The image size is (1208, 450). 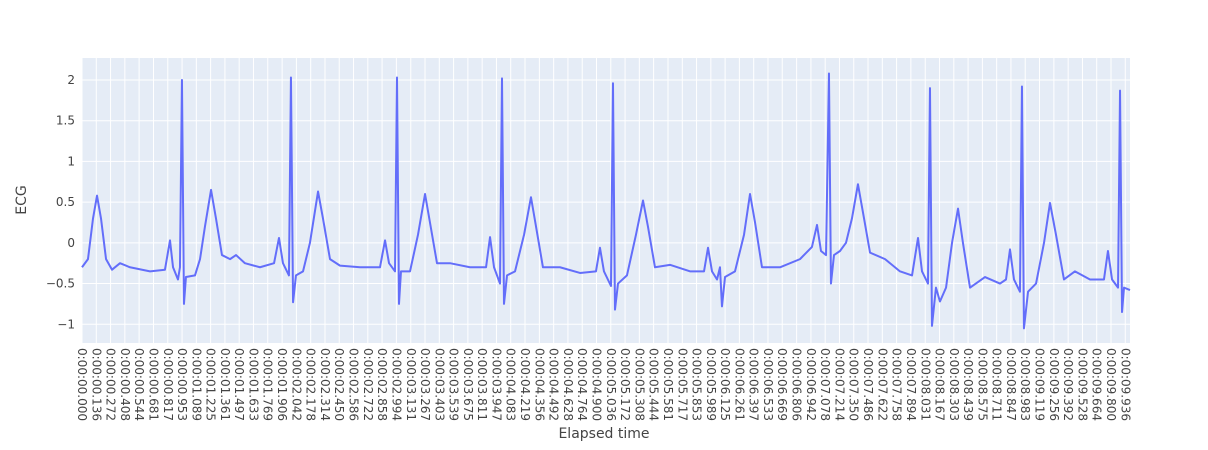 I want to click on x-tick-label: 0:00:02.178, so click(x=311, y=384).